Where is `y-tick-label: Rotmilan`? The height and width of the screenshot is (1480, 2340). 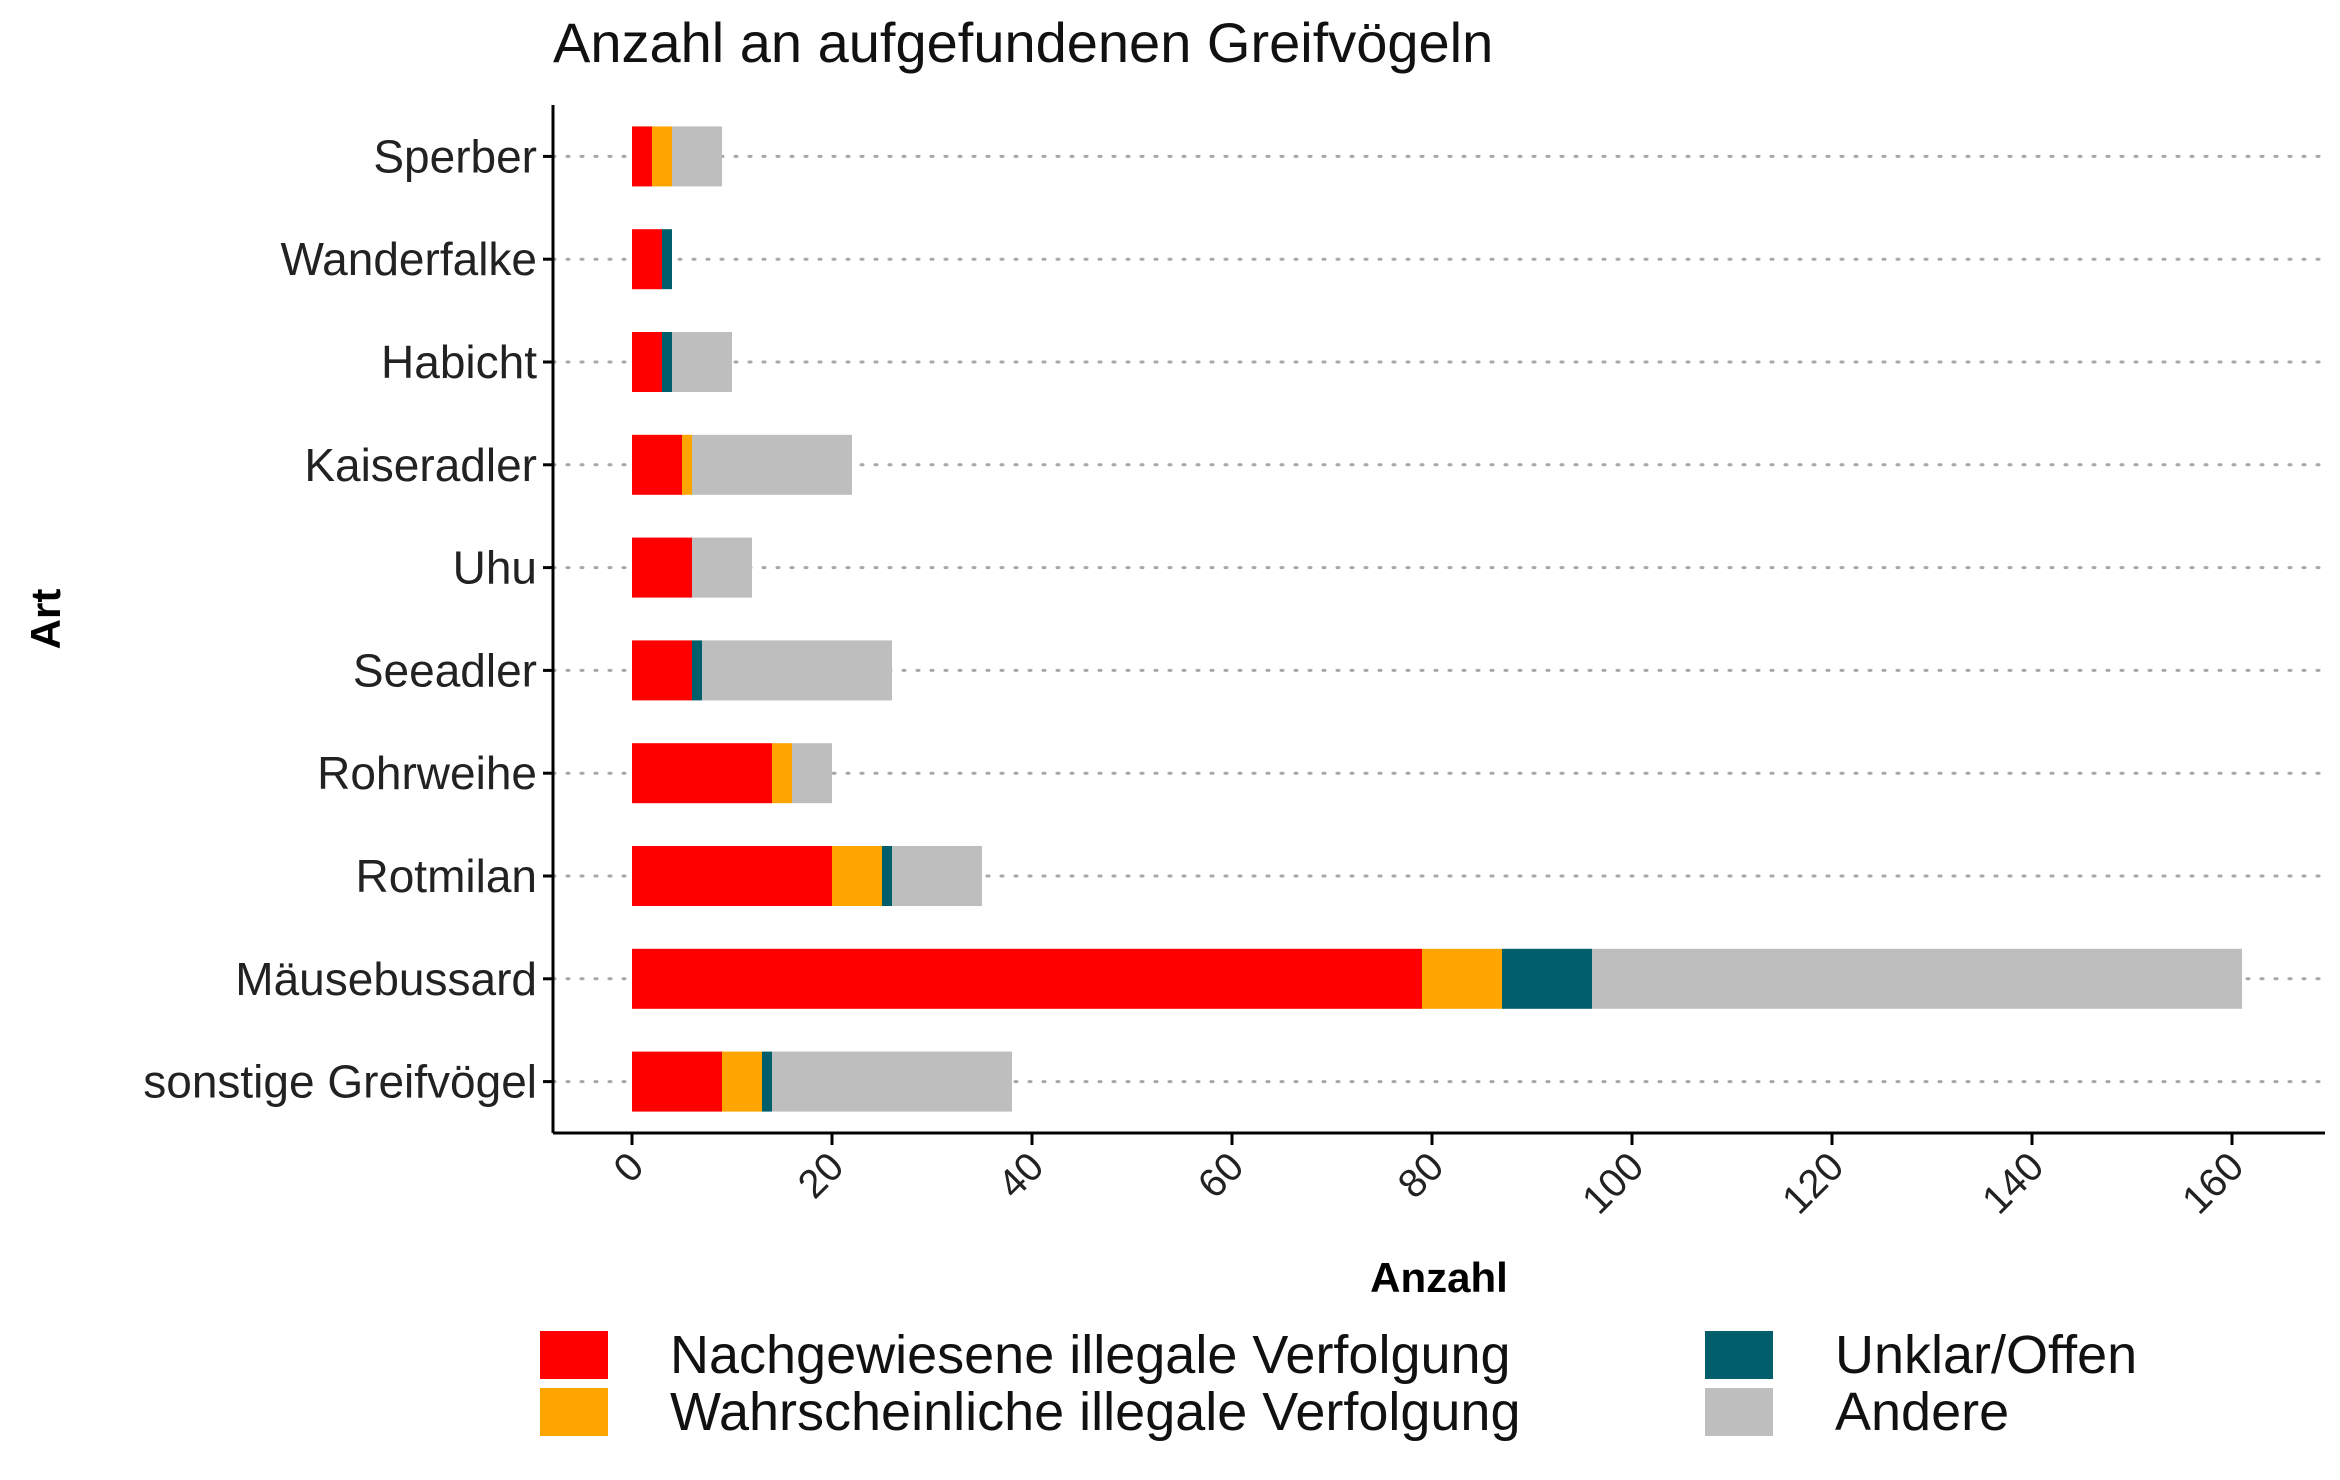
y-tick-label: Rotmilan is located at coordinates (446, 876).